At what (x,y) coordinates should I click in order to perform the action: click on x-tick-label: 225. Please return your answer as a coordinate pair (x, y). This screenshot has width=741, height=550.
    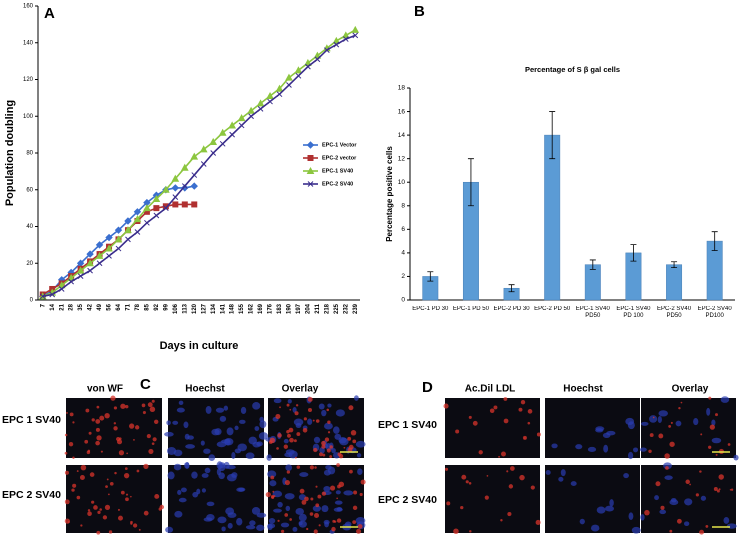
    Looking at the image, I should click on (337, 308).